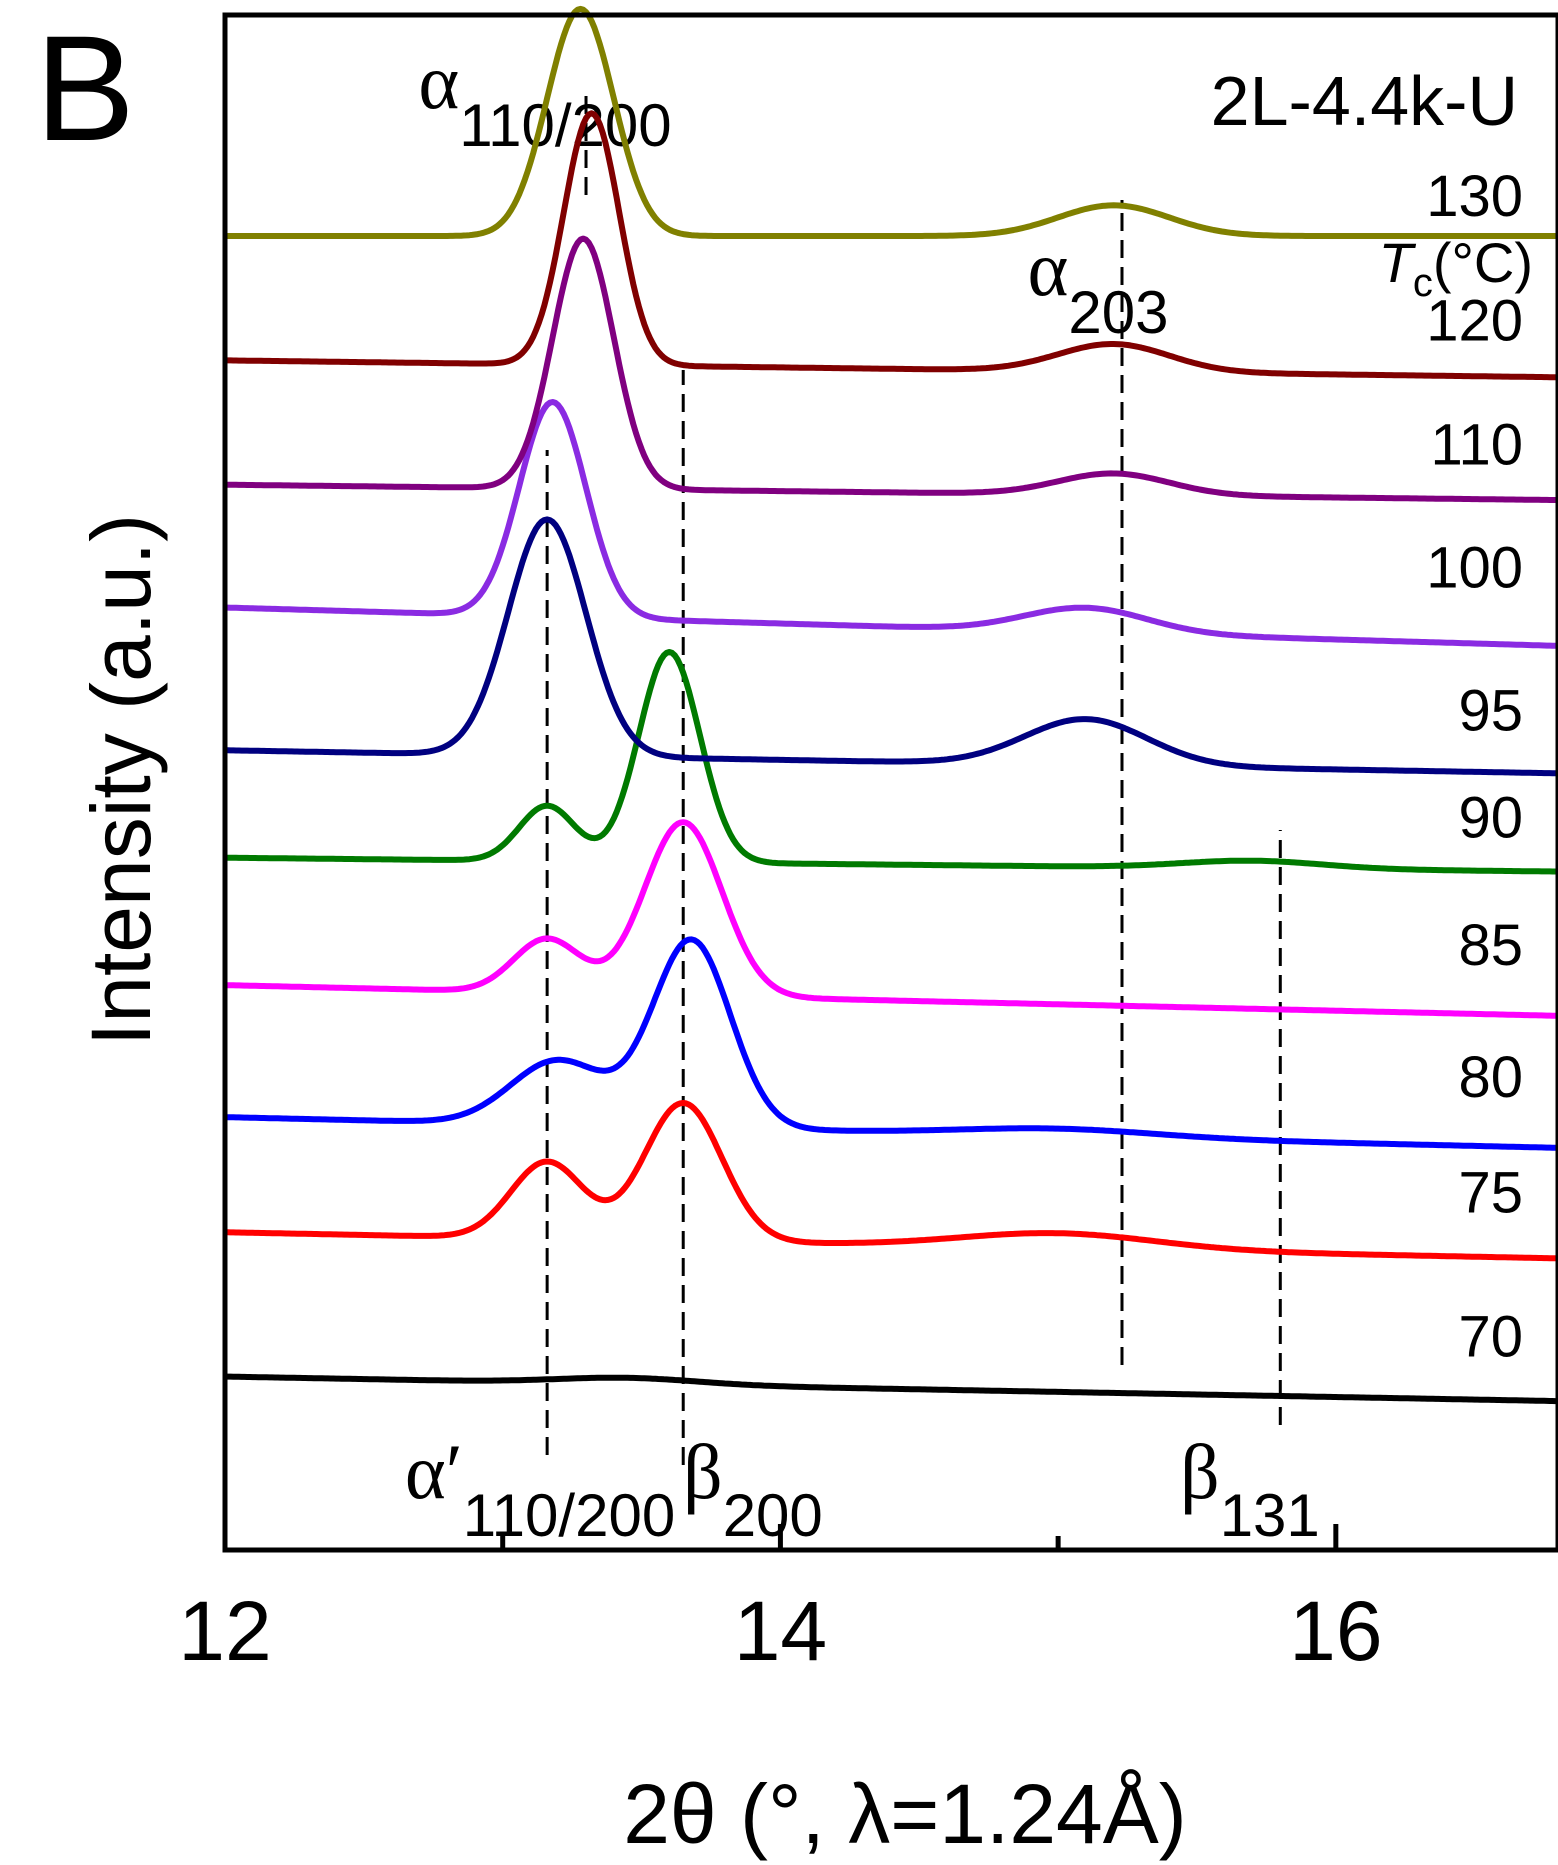 This screenshot has height=1865, width=1558. What do you see at coordinates (753, 1488) in the screenshot?
I see `peak-label-3: β200` at bounding box center [753, 1488].